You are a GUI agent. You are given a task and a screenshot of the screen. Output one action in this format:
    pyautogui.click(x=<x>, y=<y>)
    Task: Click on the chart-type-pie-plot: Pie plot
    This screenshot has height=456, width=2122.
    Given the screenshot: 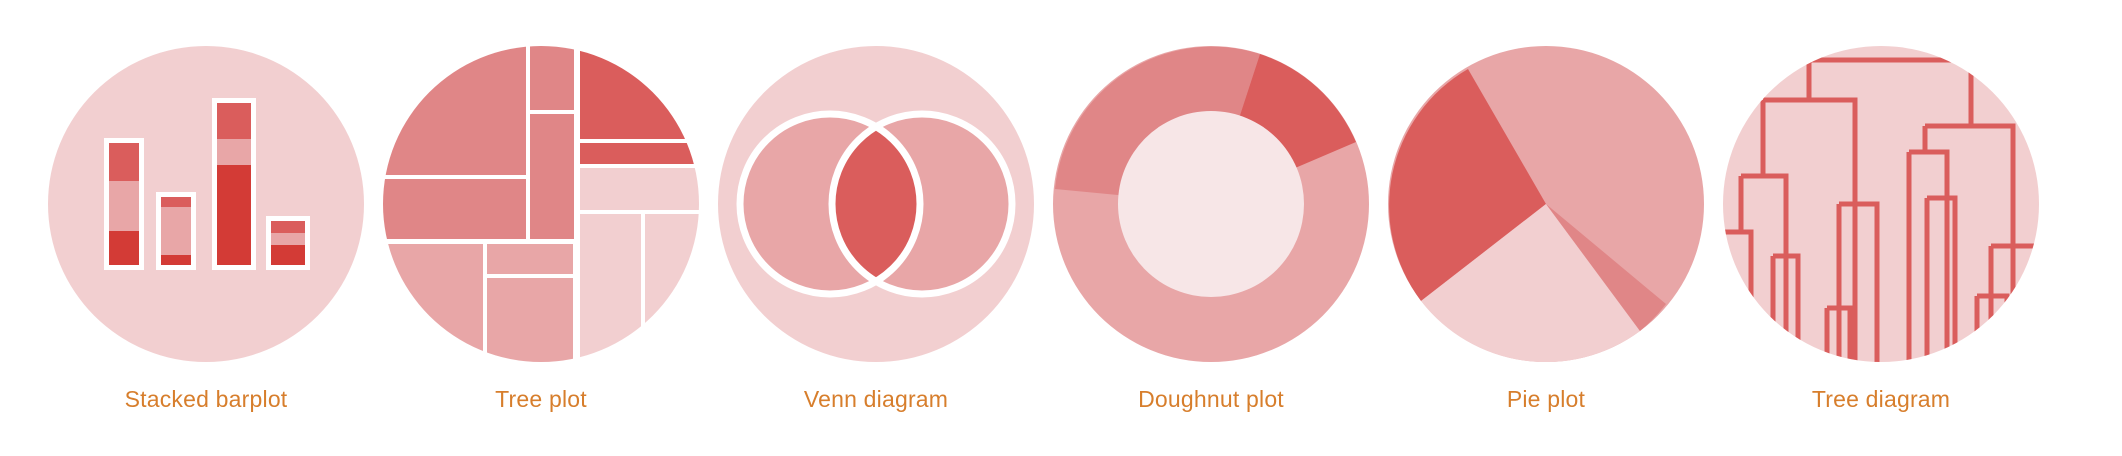 What is the action you would take?
    pyautogui.click(x=1546, y=229)
    